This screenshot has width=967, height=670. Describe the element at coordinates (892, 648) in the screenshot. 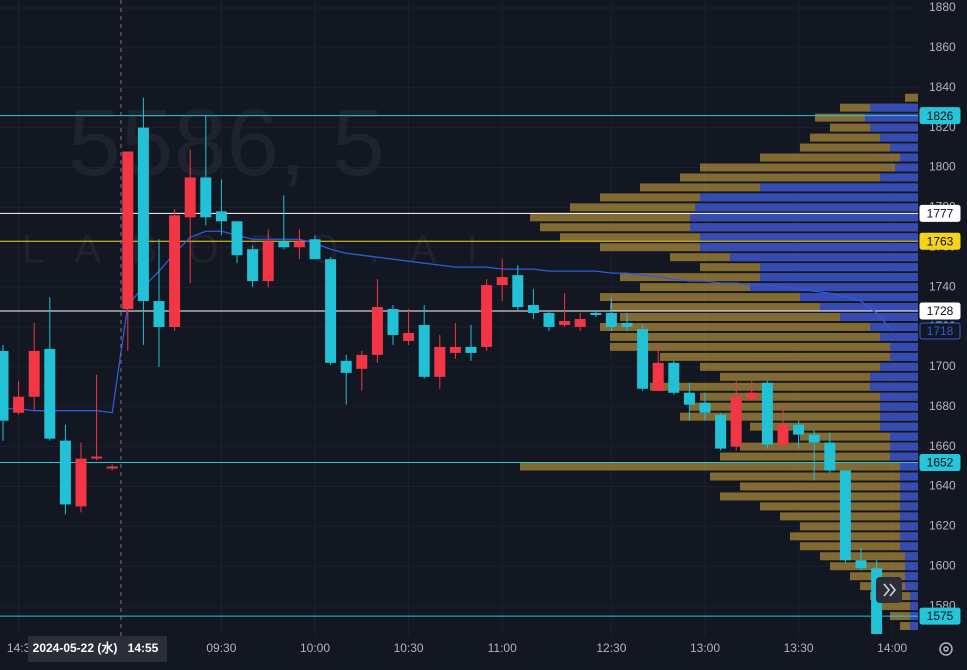

I see `x-tick-label: 14:00` at that location.